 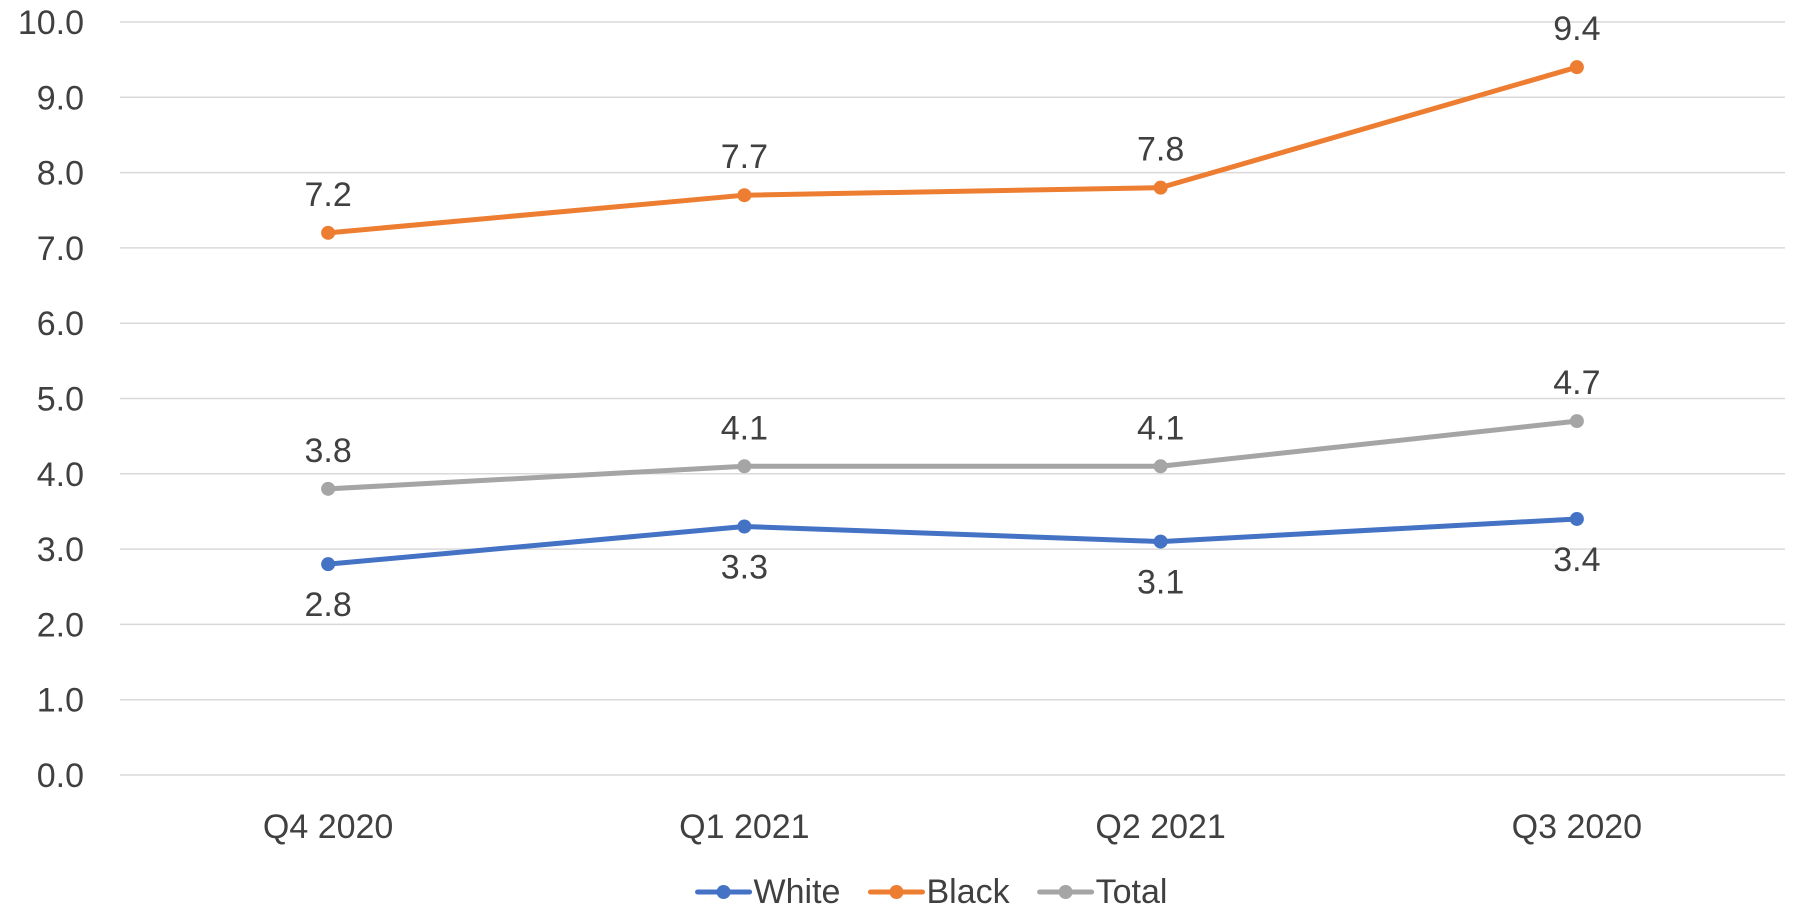 What do you see at coordinates (744, 157) in the screenshot?
I see `data-label-black: 7.7` at bounding box center [744, 157].